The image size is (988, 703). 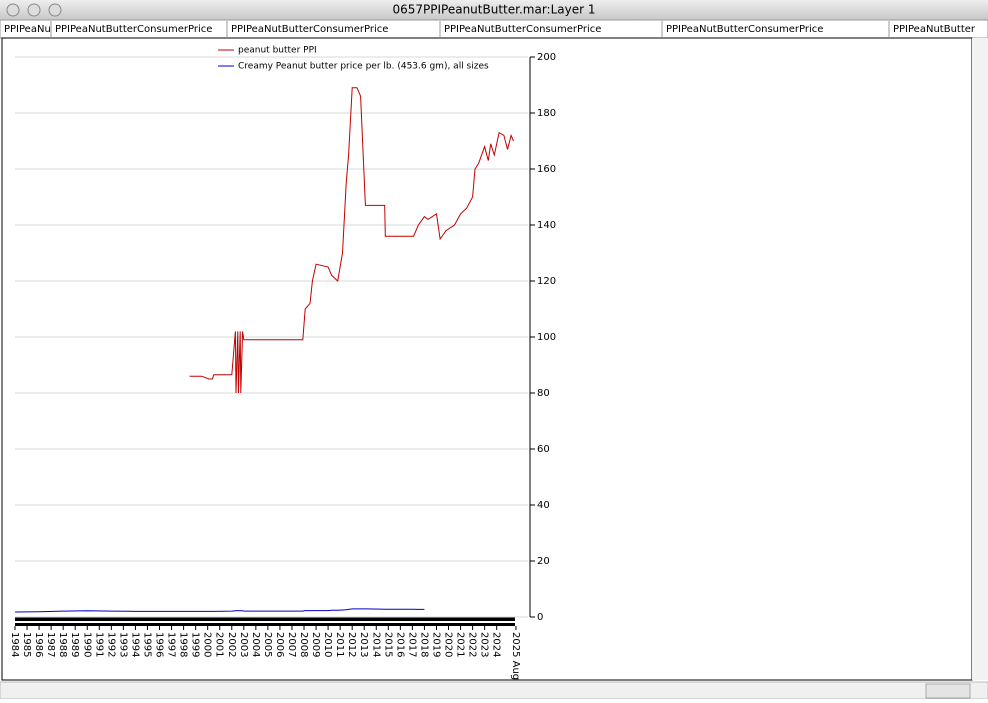 What do you see at coordinates (448, 644) in the screenshot?
I see `x-tick-label: 2020` at bounding box center [448, 644].